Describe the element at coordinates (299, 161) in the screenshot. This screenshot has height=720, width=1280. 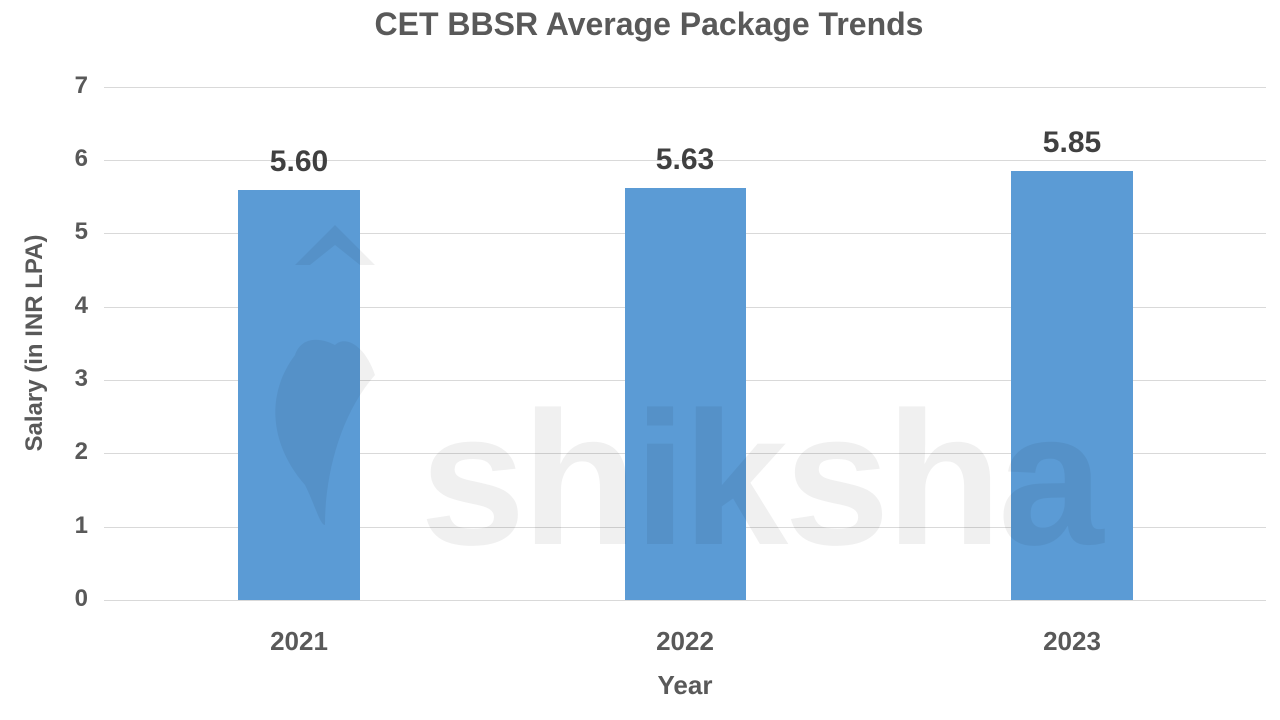
I see `value-label-2021: 5.60` at that location.